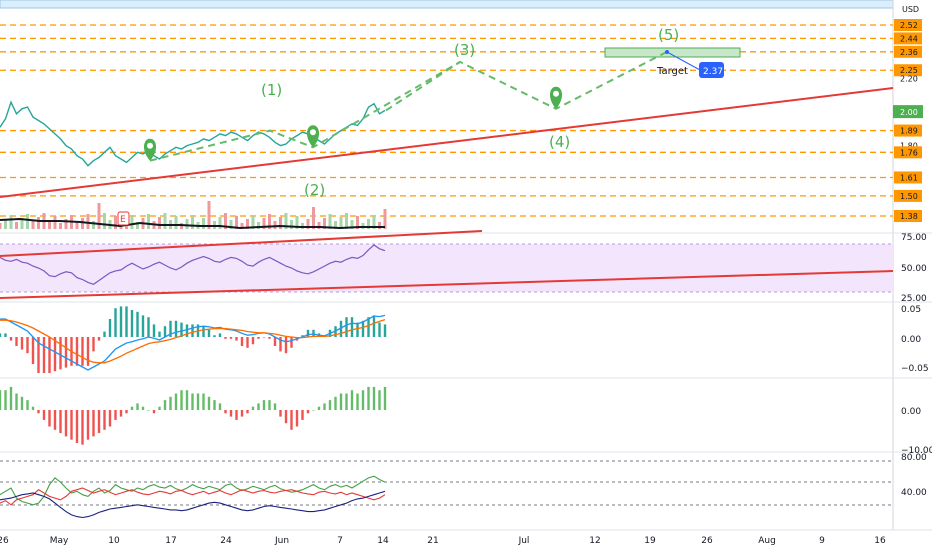  I want to click on wave-path, so click(423, 86).